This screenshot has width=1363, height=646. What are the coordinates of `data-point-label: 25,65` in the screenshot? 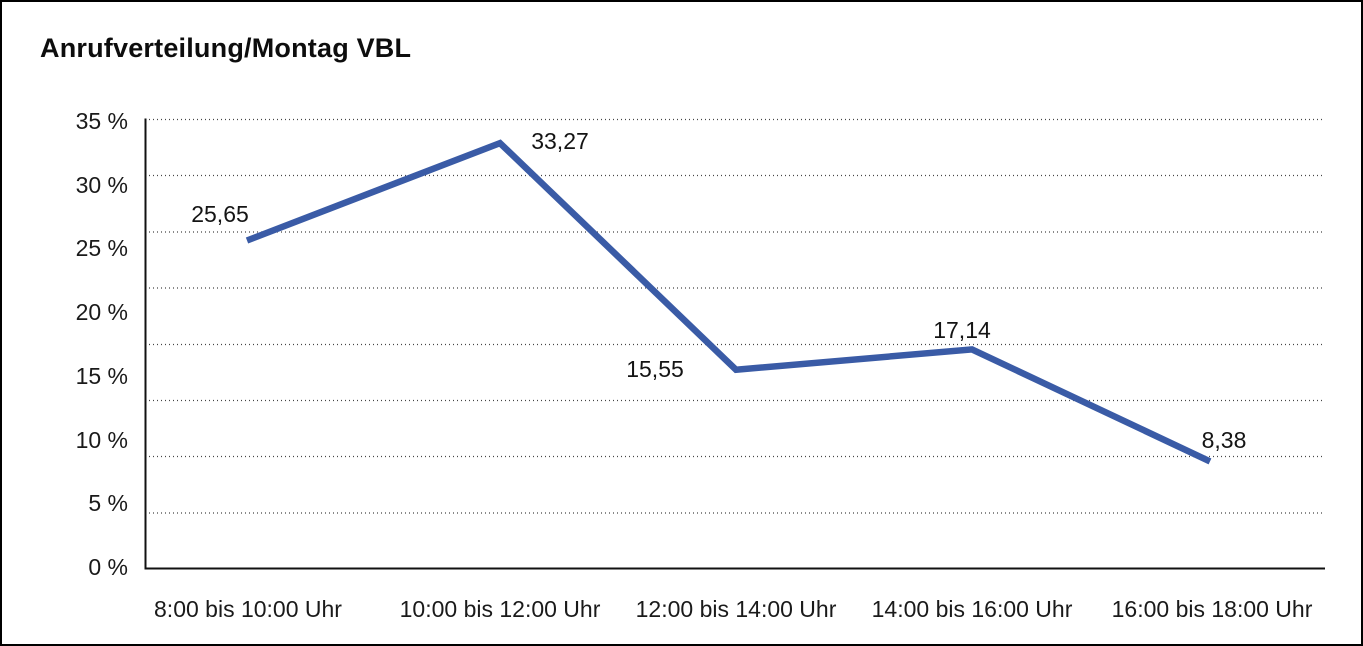 It's located at (220, 214).